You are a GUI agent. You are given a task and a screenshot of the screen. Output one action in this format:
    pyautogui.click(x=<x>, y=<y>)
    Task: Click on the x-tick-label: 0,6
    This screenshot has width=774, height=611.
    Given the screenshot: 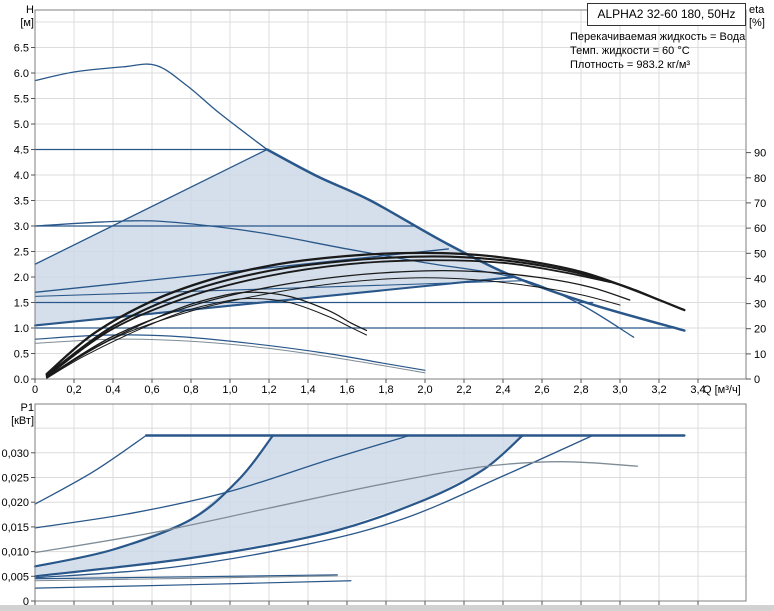 What is the action you would take?
    pyautogui.click(x=151, y=390)
    